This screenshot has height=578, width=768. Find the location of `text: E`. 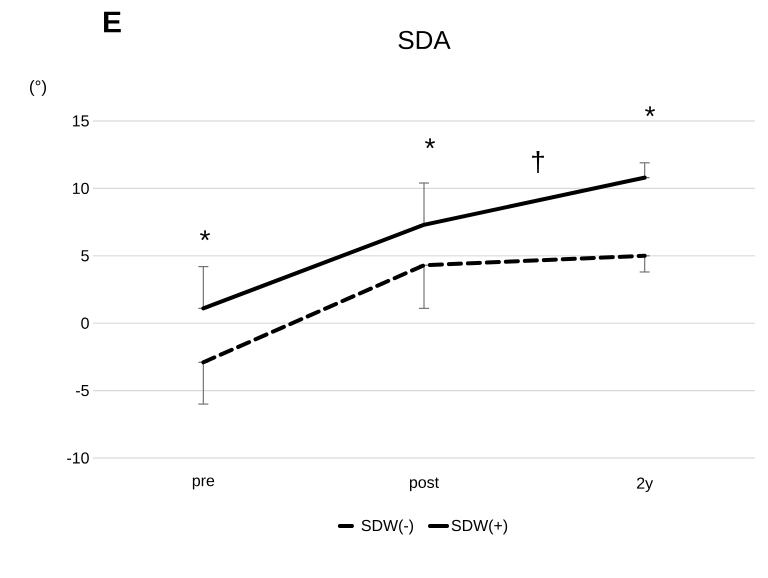

text: E is located at coordinates (112, 22).